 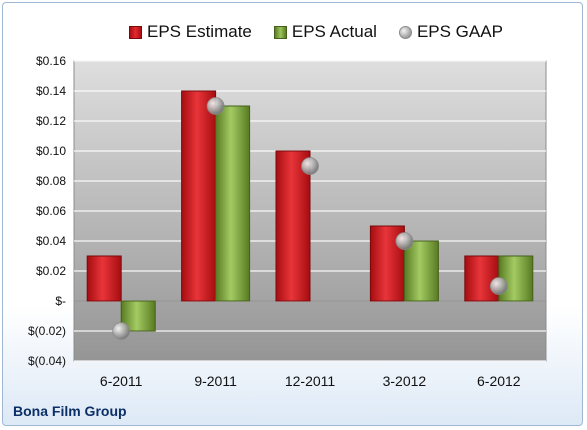 I want to click on legend: EPS Estimate EPS Actual EPS GAAP, so click(x=327, y=32).